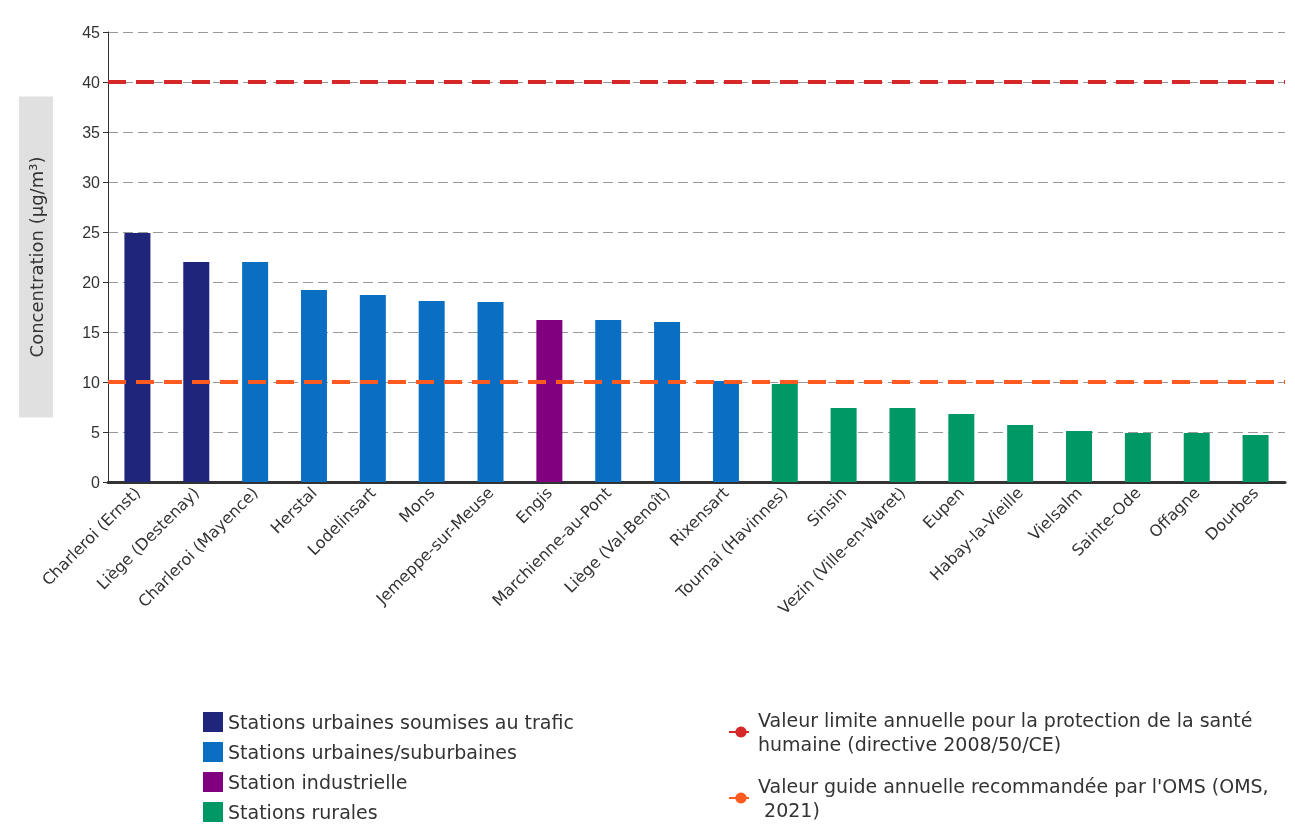  What do you see at coordinates (1013, 798) in the screenshot?
I see `legend-label: Valeur guide annuelle recommandée par l'OMS (OMS, 2021)` at bounding box center [1013, 798].